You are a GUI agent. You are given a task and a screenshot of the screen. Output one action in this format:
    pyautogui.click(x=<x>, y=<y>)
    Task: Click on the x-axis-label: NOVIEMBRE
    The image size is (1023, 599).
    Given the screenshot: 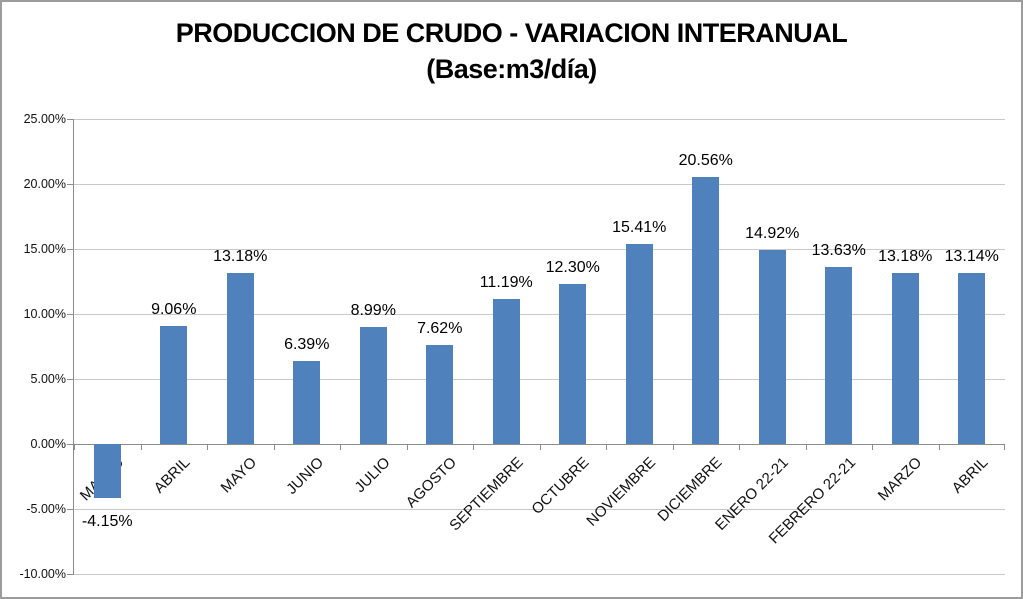 What is the action you would take?
    pyautogui.click(x=621, y=492)
    